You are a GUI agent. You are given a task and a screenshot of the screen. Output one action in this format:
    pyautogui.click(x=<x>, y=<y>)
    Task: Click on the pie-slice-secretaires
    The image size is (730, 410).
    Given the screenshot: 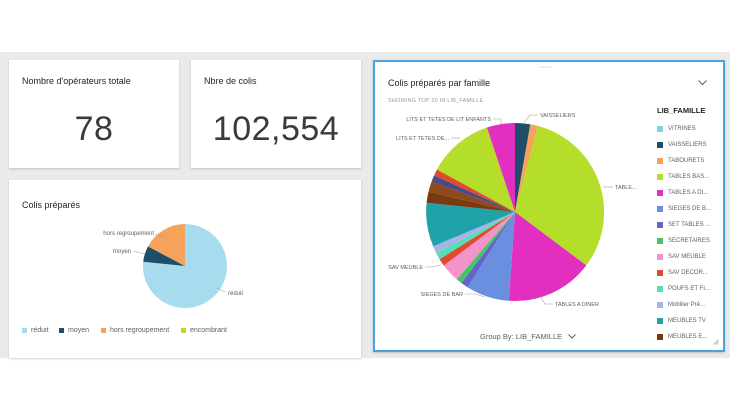 What is the action you would take?
    pyautogui.click(x=485, y=247)
    